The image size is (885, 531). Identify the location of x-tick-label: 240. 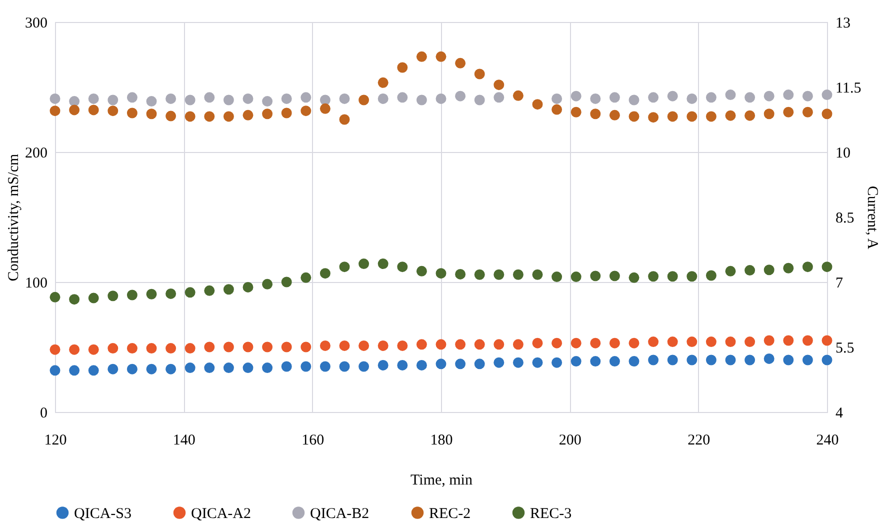
(827, 440).